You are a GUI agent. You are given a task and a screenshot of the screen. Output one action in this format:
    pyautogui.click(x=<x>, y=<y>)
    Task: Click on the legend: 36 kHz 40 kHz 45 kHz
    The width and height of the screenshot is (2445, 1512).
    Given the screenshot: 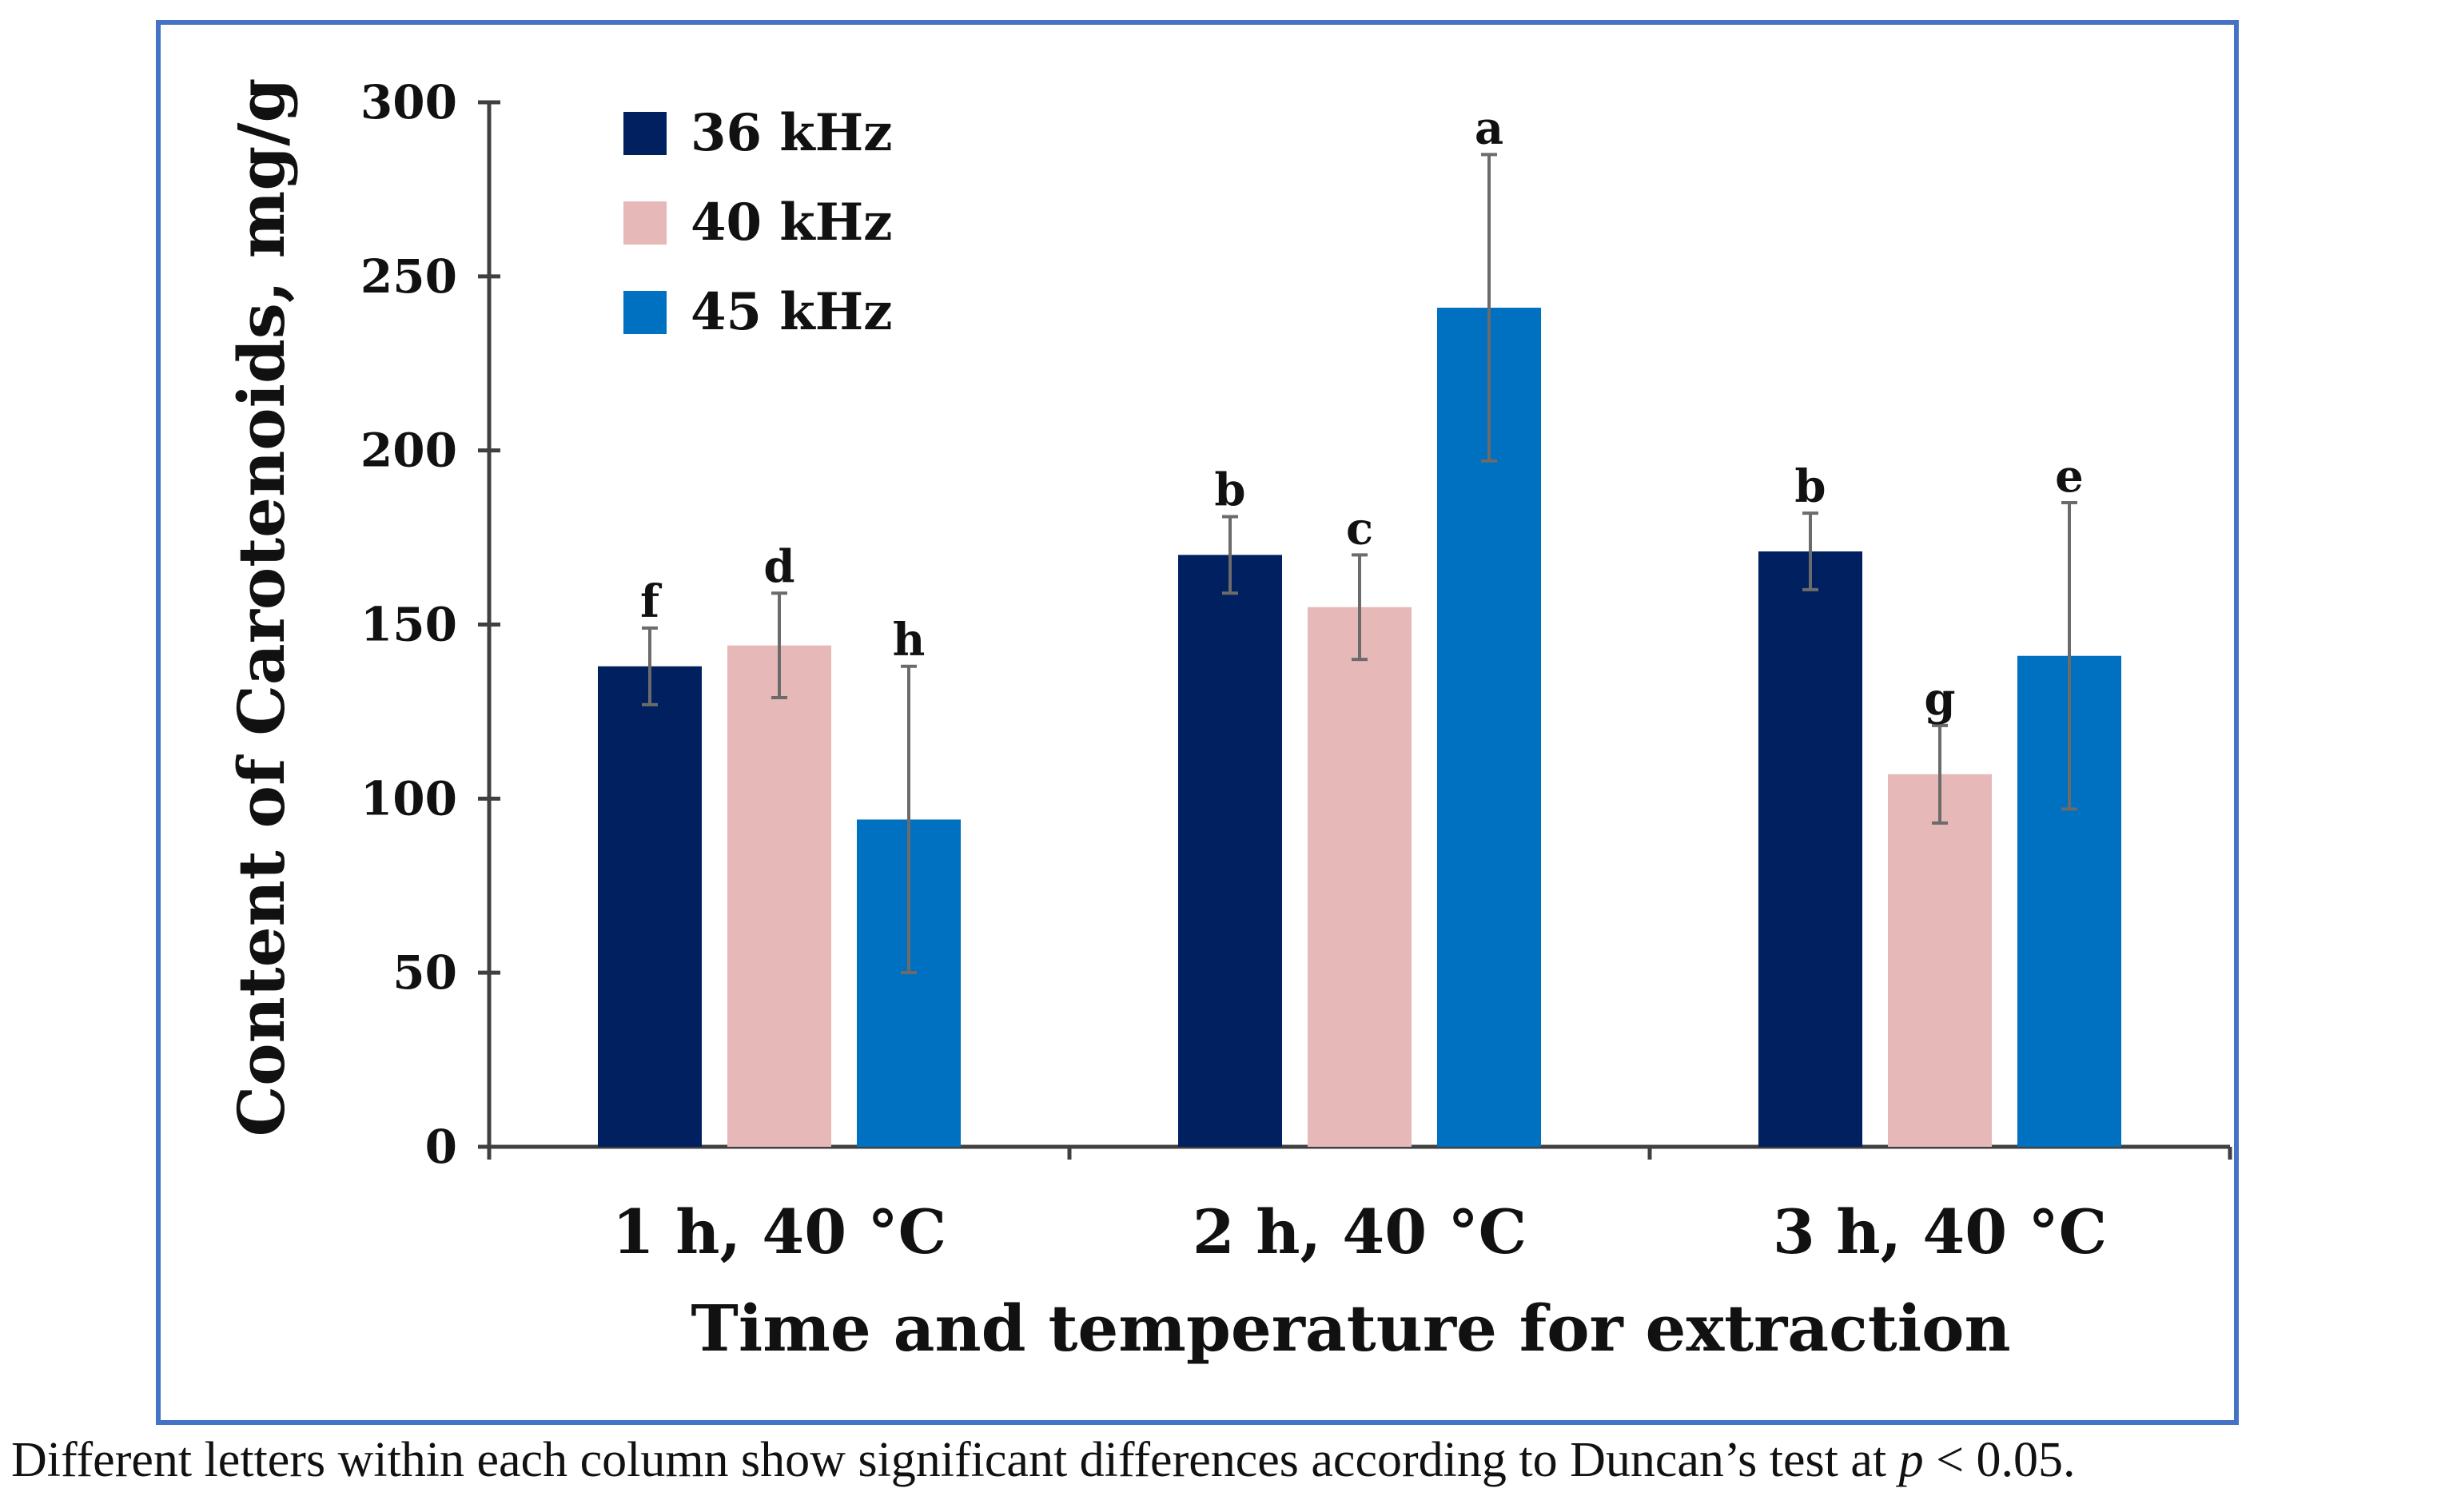 What is the action you would take?
    pyautogui.click(x=758, y=223)
    